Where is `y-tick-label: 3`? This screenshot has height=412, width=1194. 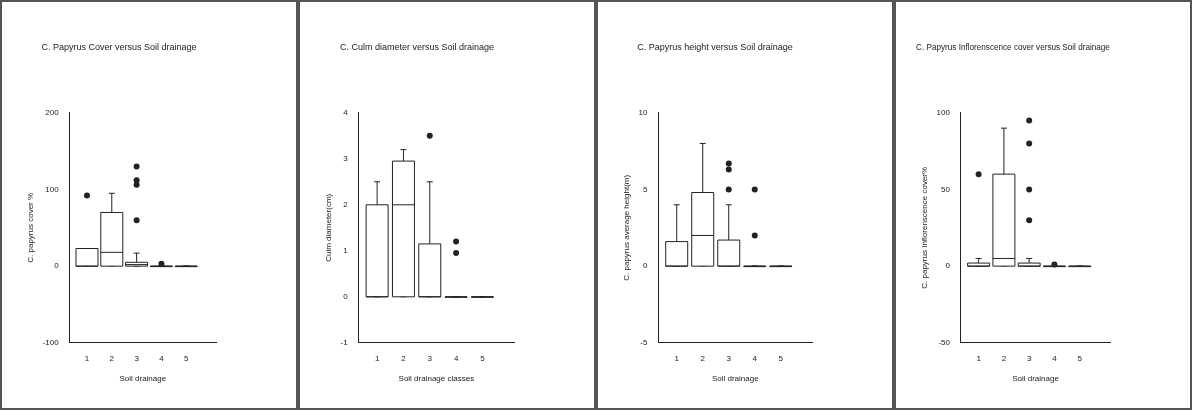 y-tick-label: 3 is located at coordinates (346, 158).